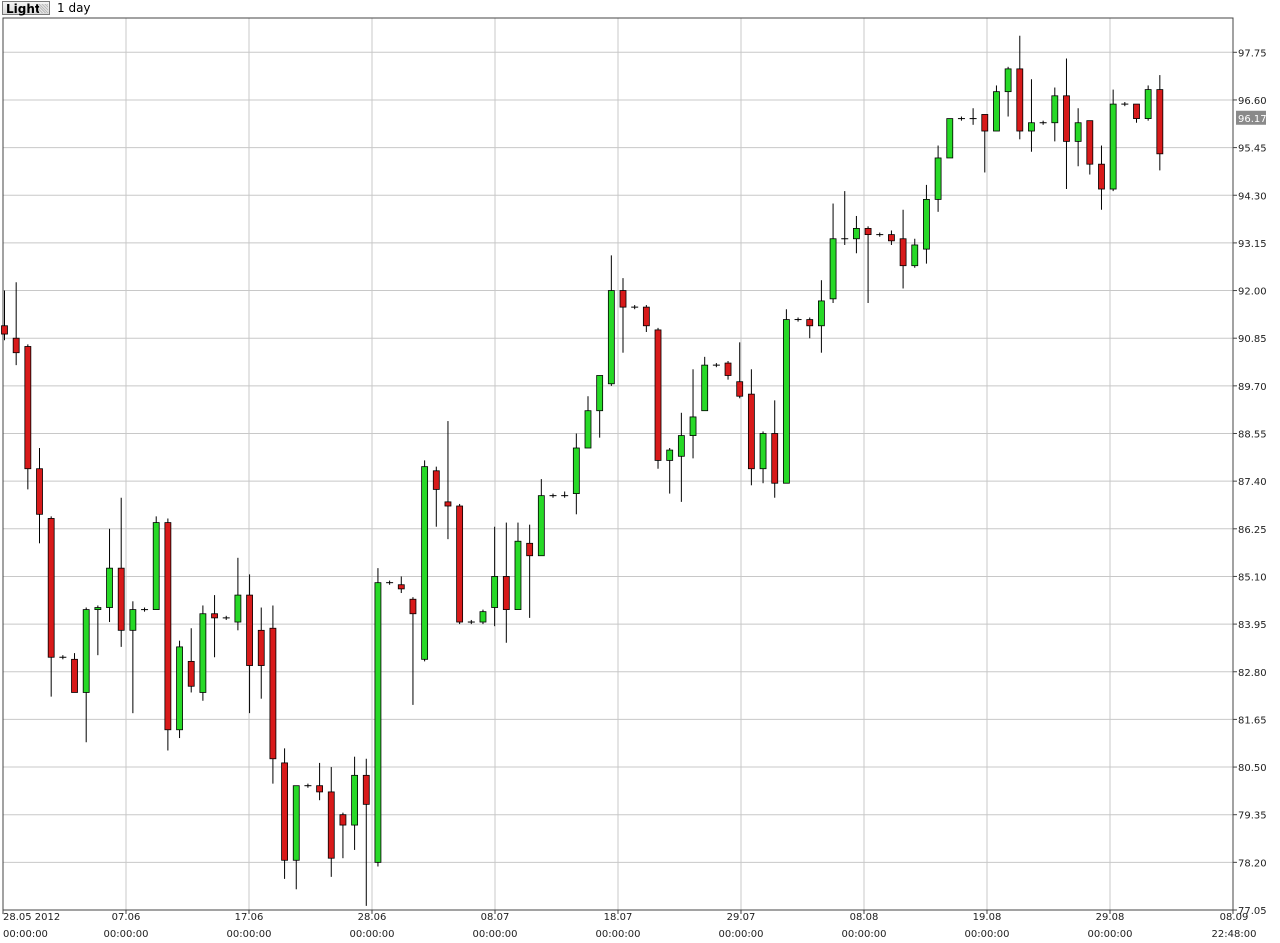  I want to click on y-tick-label: 87.40, so click(1252, 482).